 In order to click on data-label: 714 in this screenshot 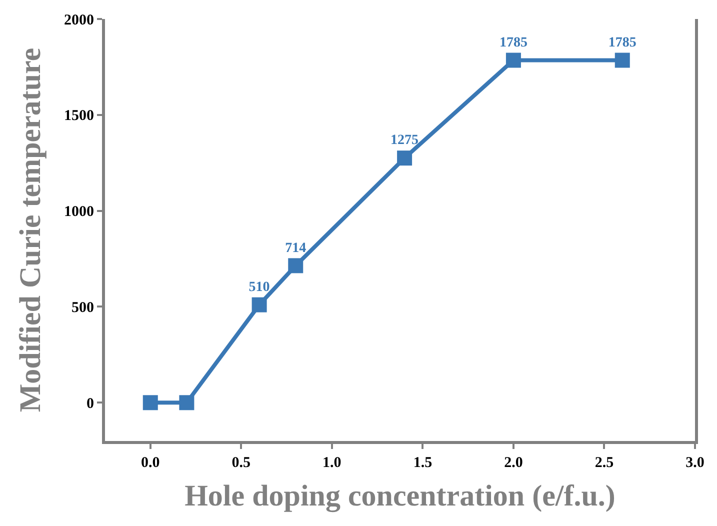, I will do `click(295, 248)`.